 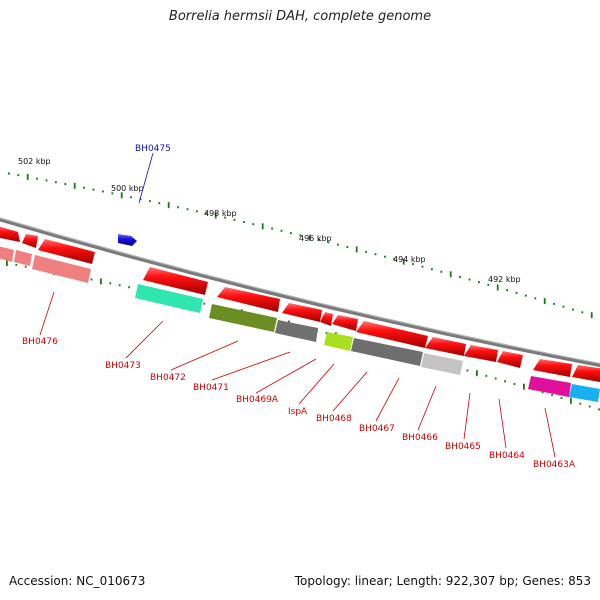 I want to click on gene-label-bh0465: BH0465, so click(x=463, y=447).